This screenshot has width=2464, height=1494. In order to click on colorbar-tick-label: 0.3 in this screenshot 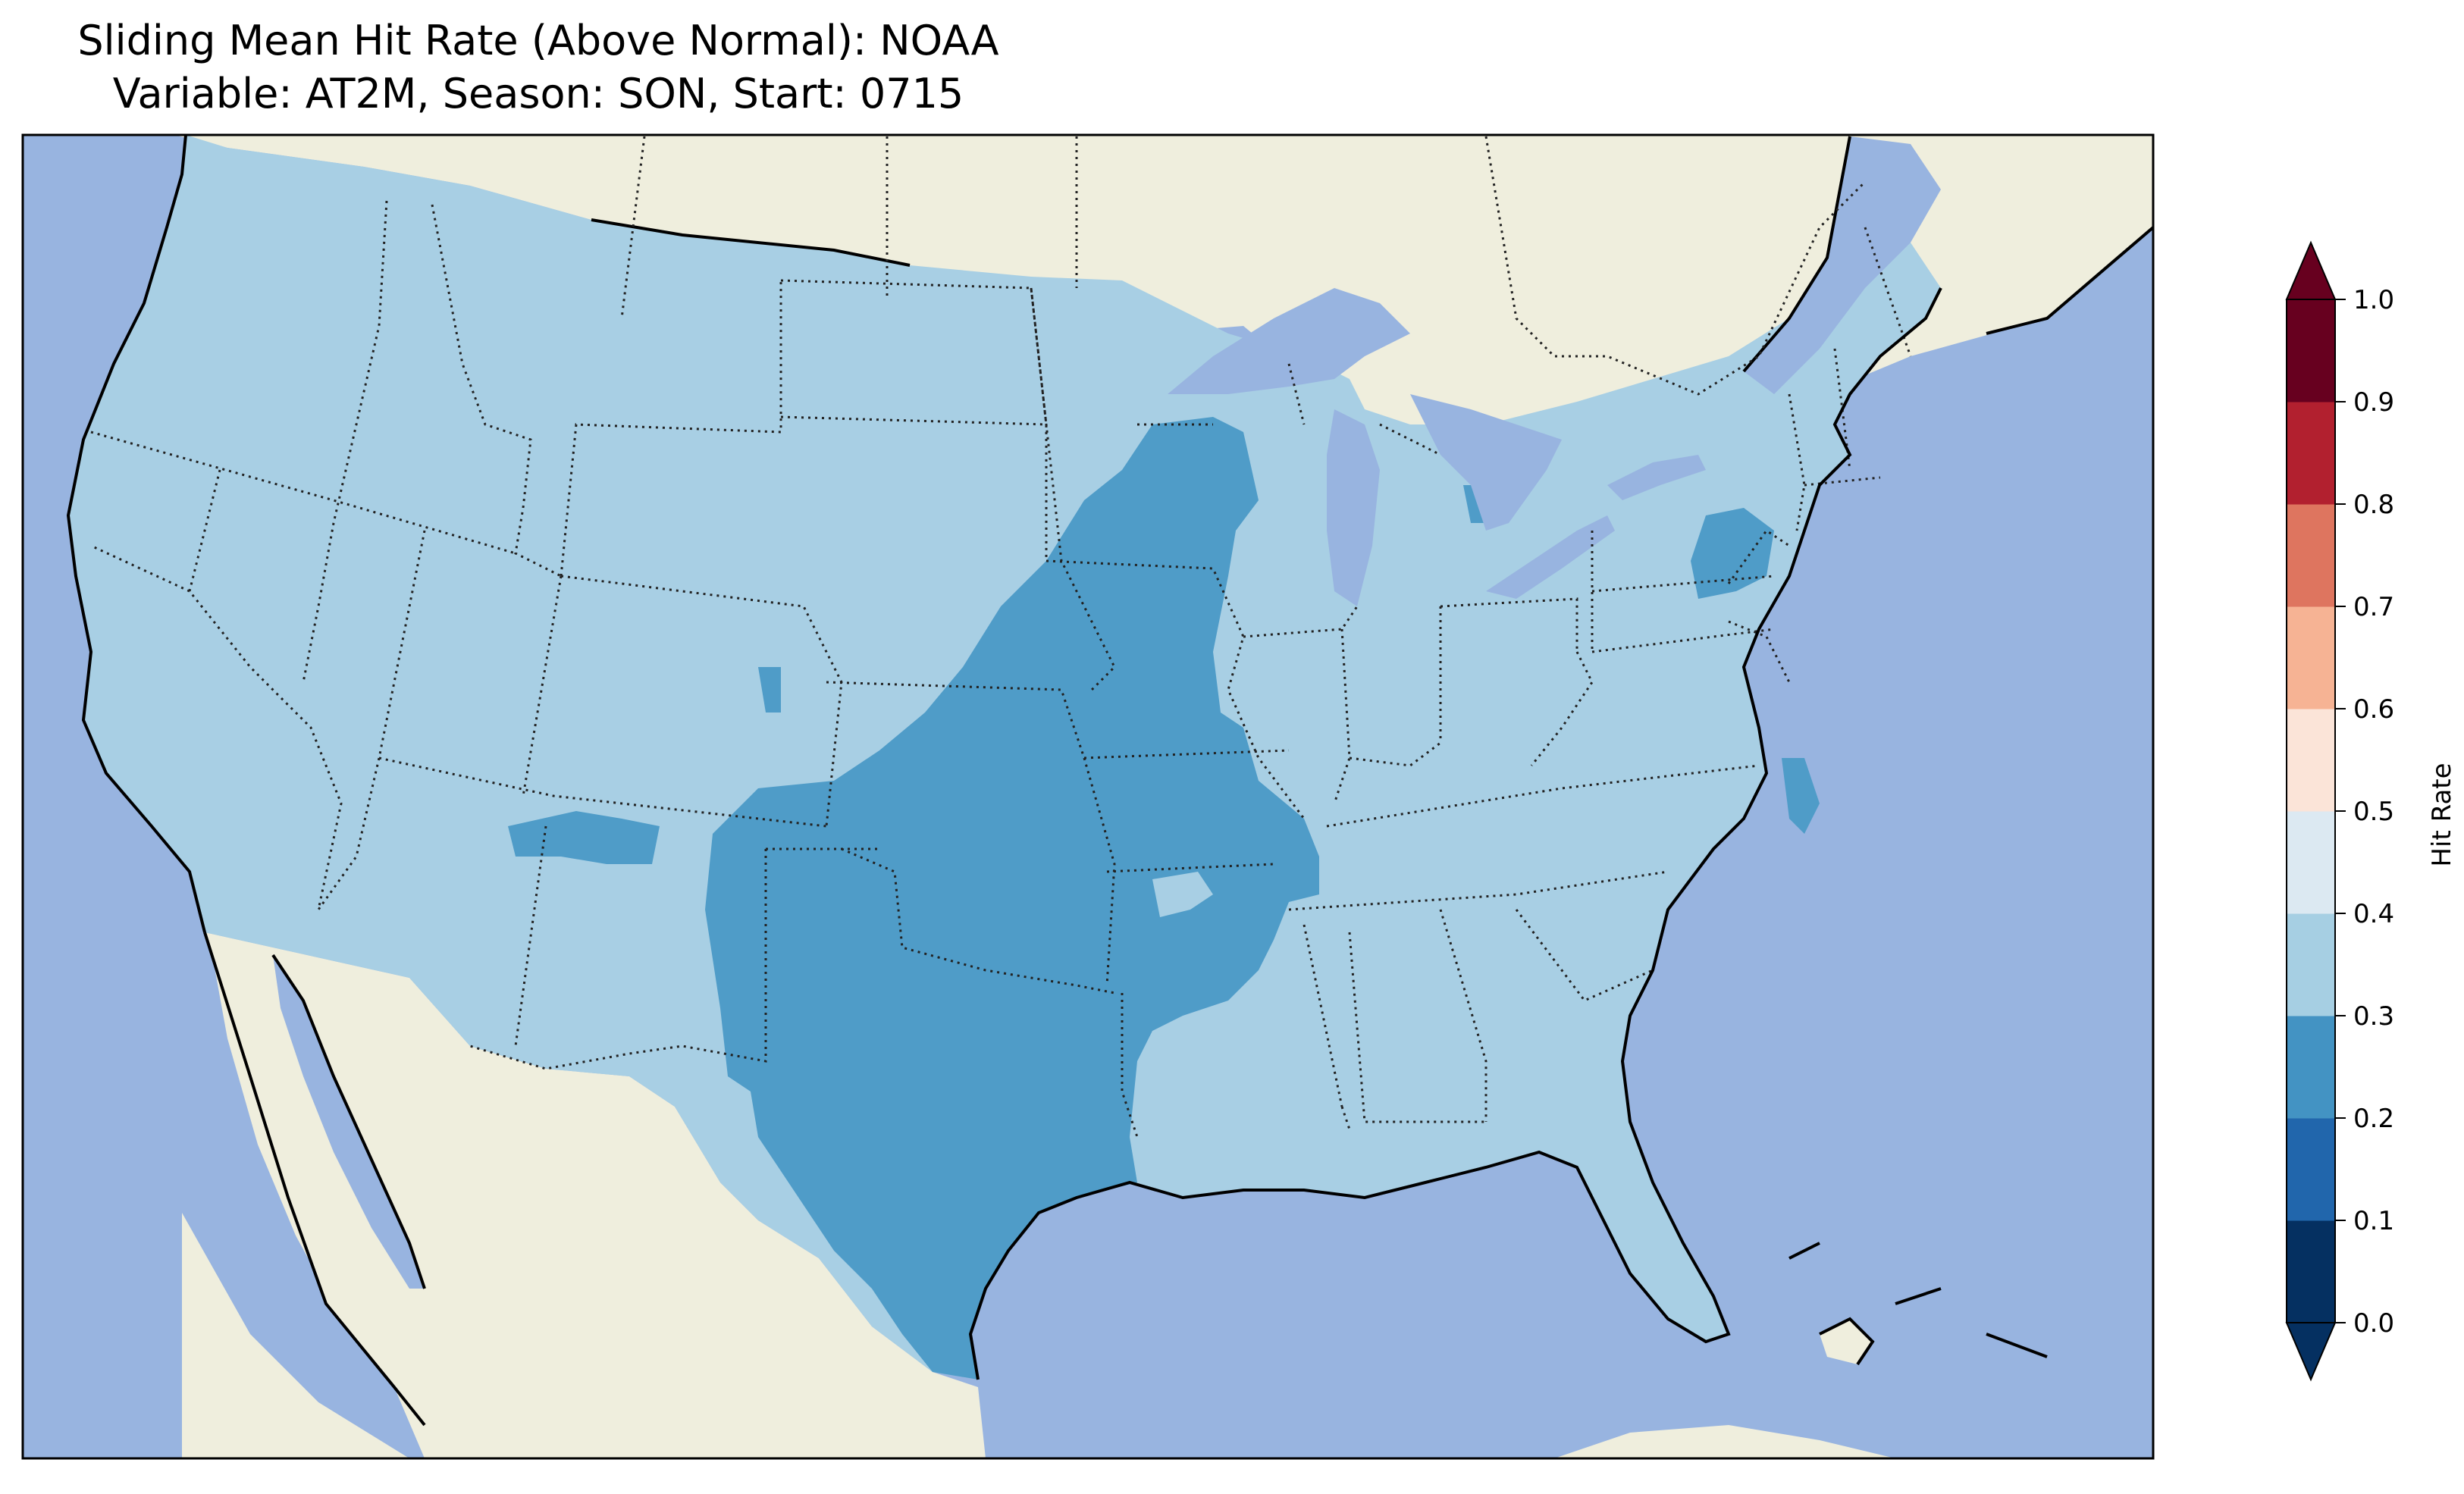, I will do `click(2374, 1016)`.